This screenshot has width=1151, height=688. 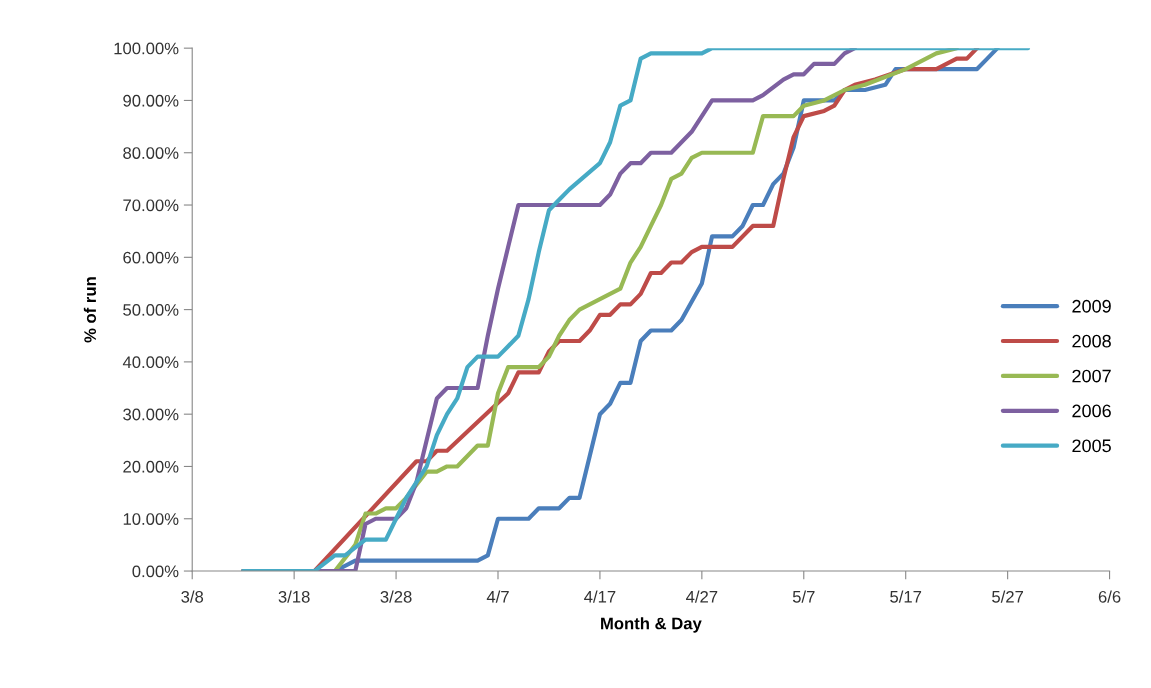 I want to click on x-tick-label: 4/17, so click(x=600, y=596).